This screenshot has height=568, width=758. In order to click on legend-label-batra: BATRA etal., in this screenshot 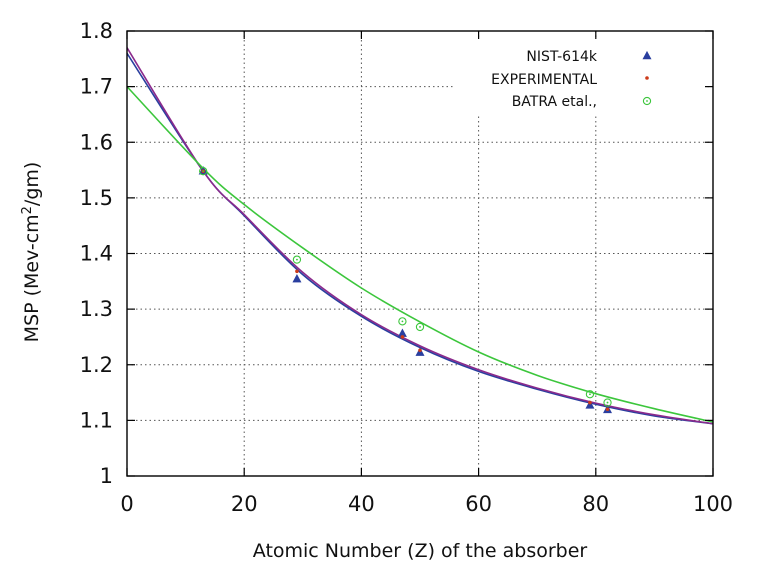, I will do `click(554, 102)`.